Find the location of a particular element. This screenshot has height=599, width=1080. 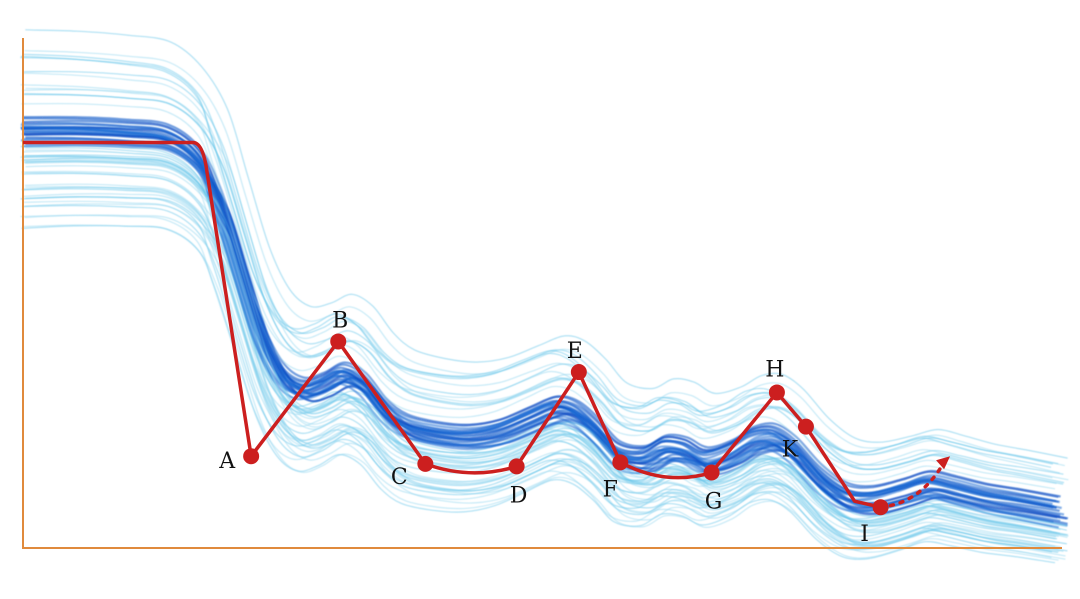

arrowhead is located at coordinates (943, 463).